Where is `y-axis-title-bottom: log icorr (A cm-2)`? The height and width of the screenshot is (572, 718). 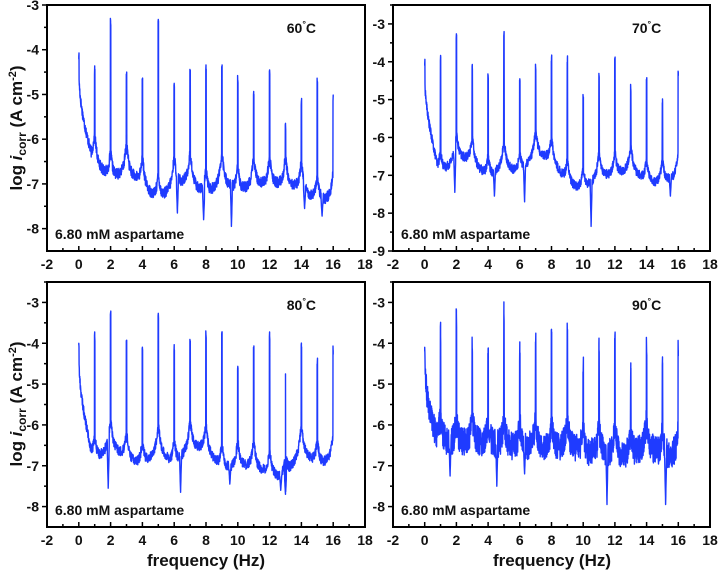
y-axis-title-bottom: log icorr (A cm-2) is located at coordinates (18, 403).